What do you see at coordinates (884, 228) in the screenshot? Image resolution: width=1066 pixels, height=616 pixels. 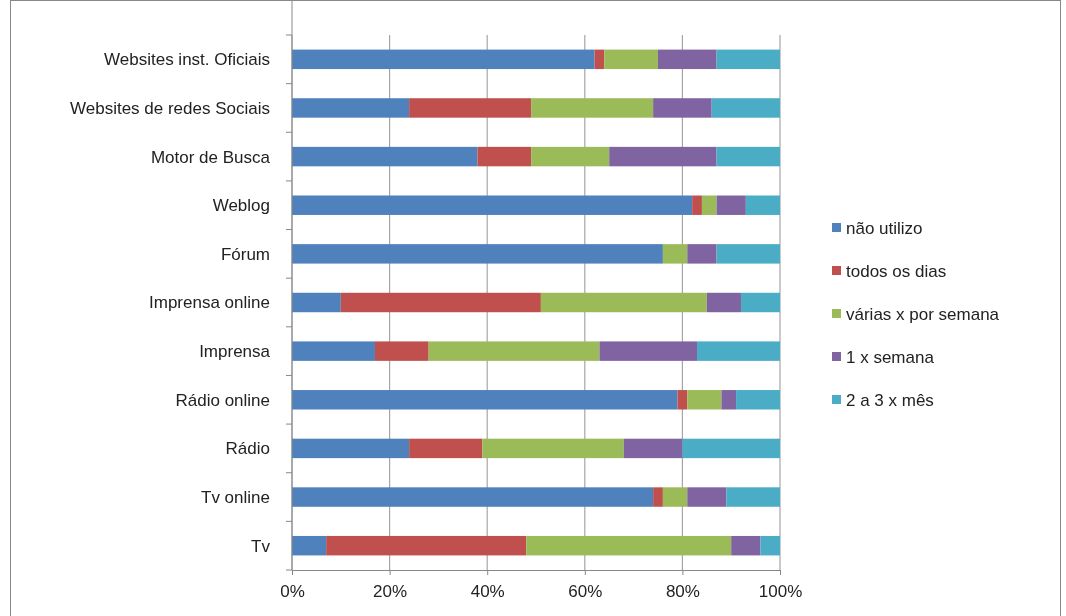 I see `legend-label: não utilizo` at bounding box center [884, 228].